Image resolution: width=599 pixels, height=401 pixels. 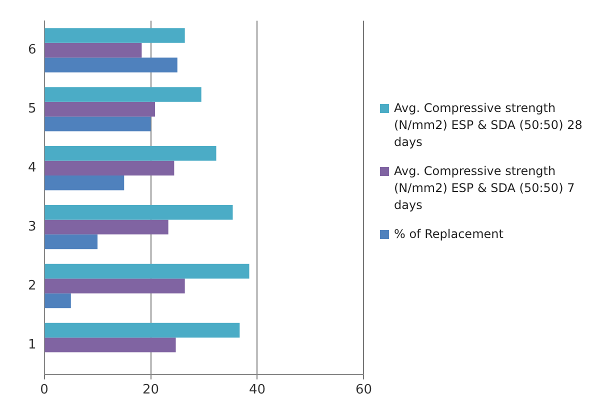 I want to click on y-tick-label: 3, so click(x=32, y=226).